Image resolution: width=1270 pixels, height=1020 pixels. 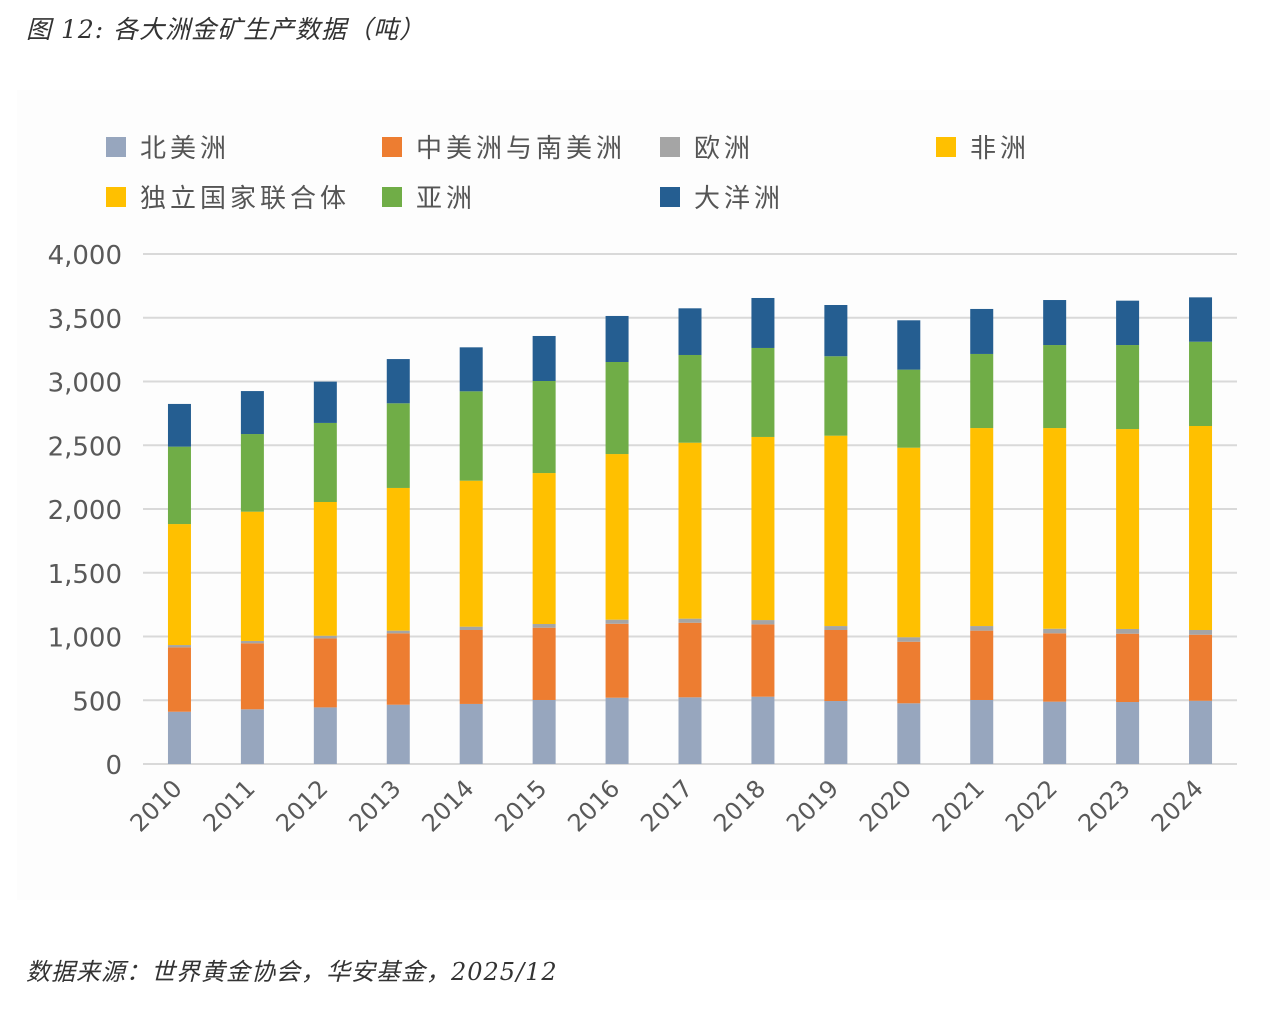 I want to click on bar-stack-2020, so click(x=909, y=542).